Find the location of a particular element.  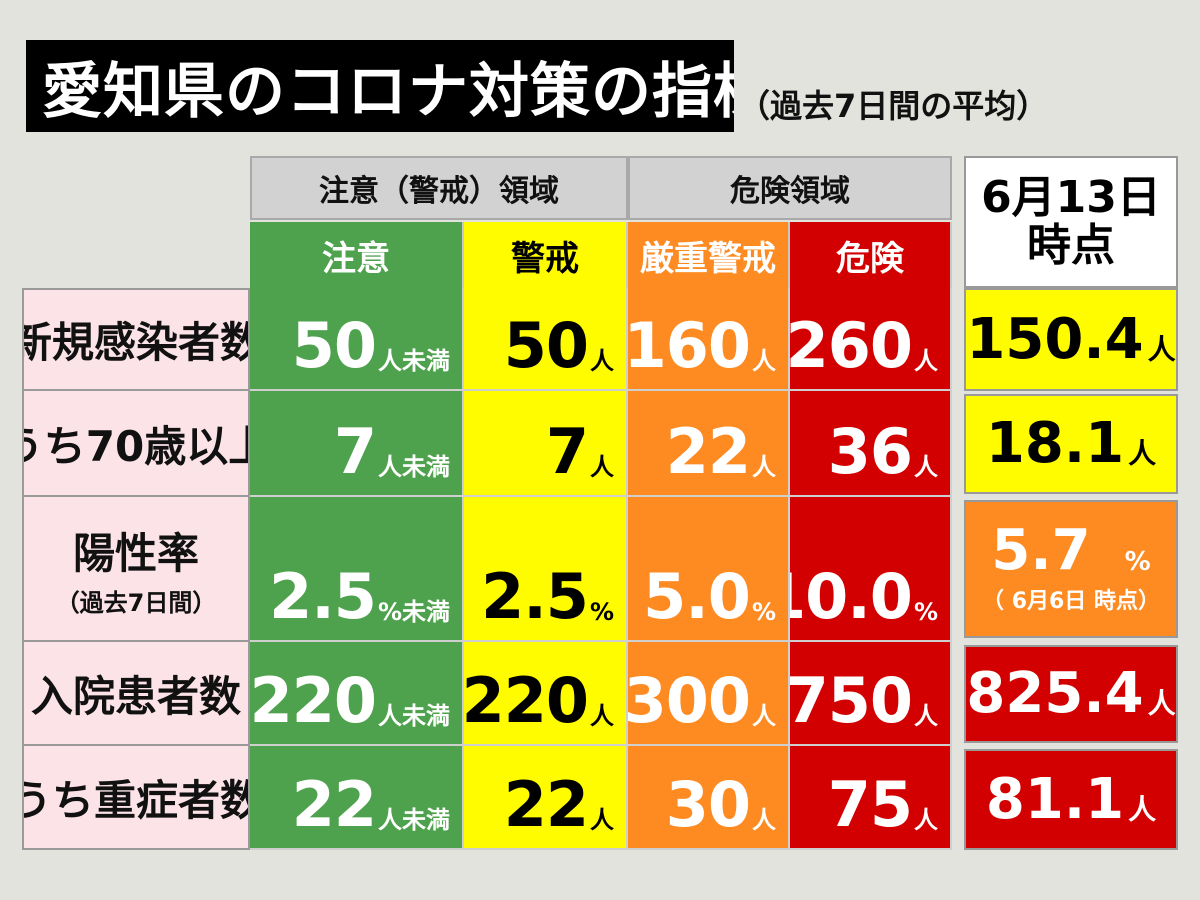

date-header: 6月13日 時点 is located at coordinates (1071, 222).